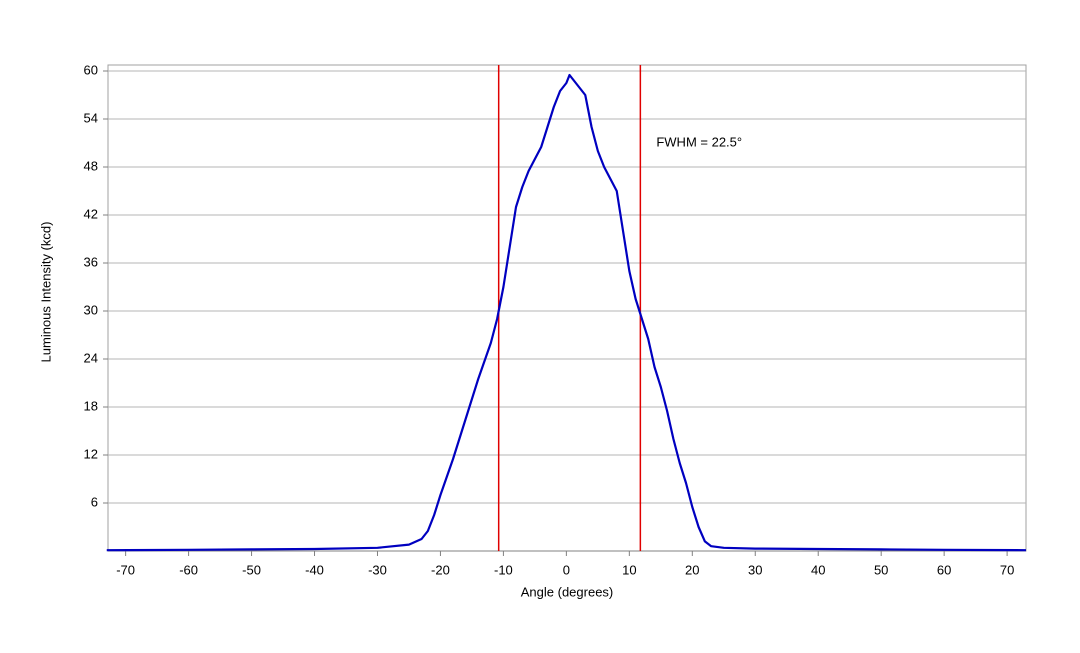  What do you see at coordinates (91, 453) in the screenshot?
I see `y-tick-label: 12` at bounding box center [91, 453].